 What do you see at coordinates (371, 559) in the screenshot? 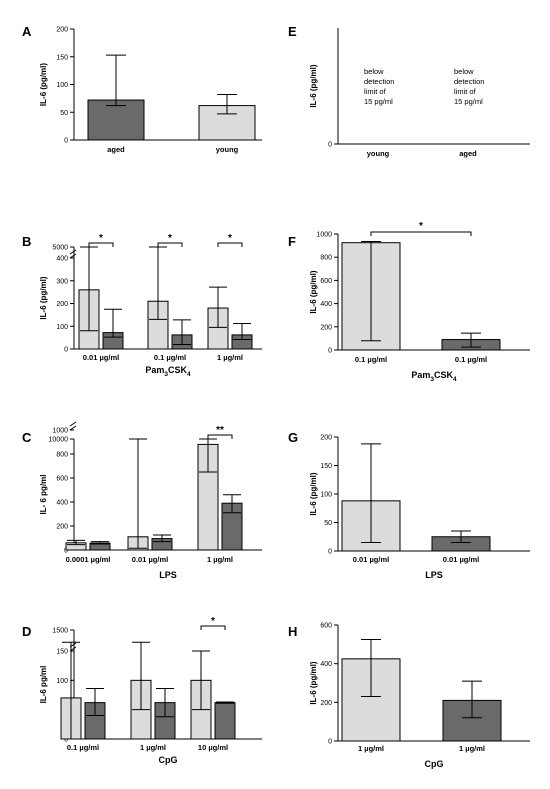
I see `category-label-G-0: 0.01 µg/ml` at bounding box center [371, 559].